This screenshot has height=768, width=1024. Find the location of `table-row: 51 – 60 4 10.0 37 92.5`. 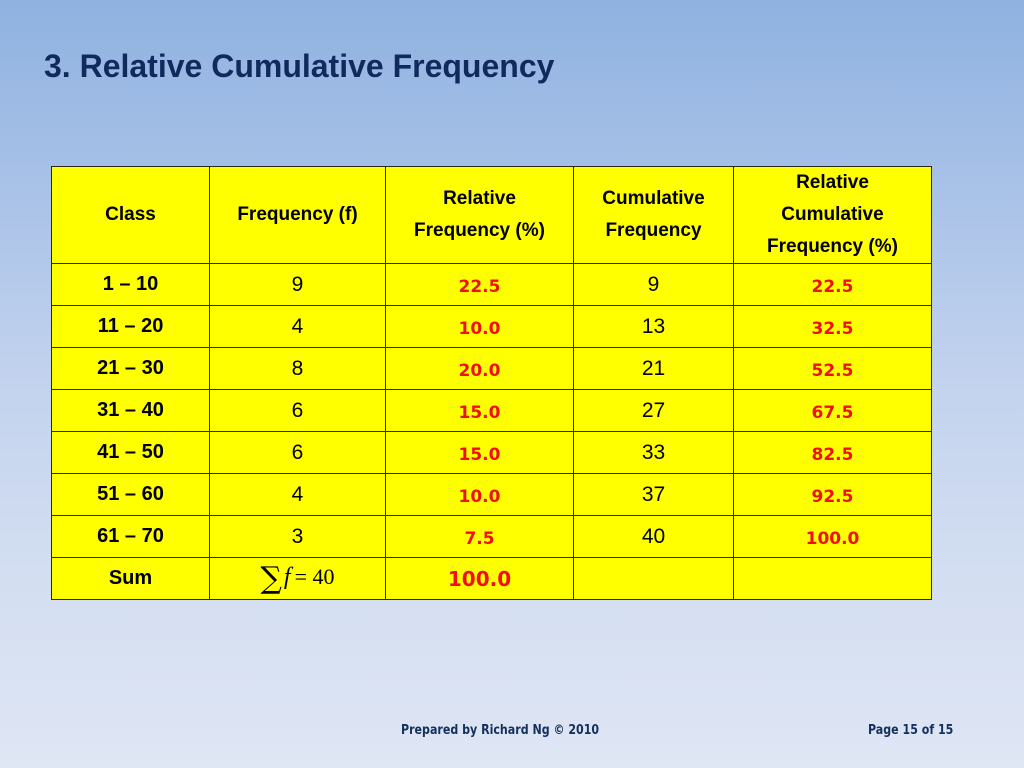

table-row: 51 – 60 4 10.0 37 92.5 is located at coordinates (491, 494).